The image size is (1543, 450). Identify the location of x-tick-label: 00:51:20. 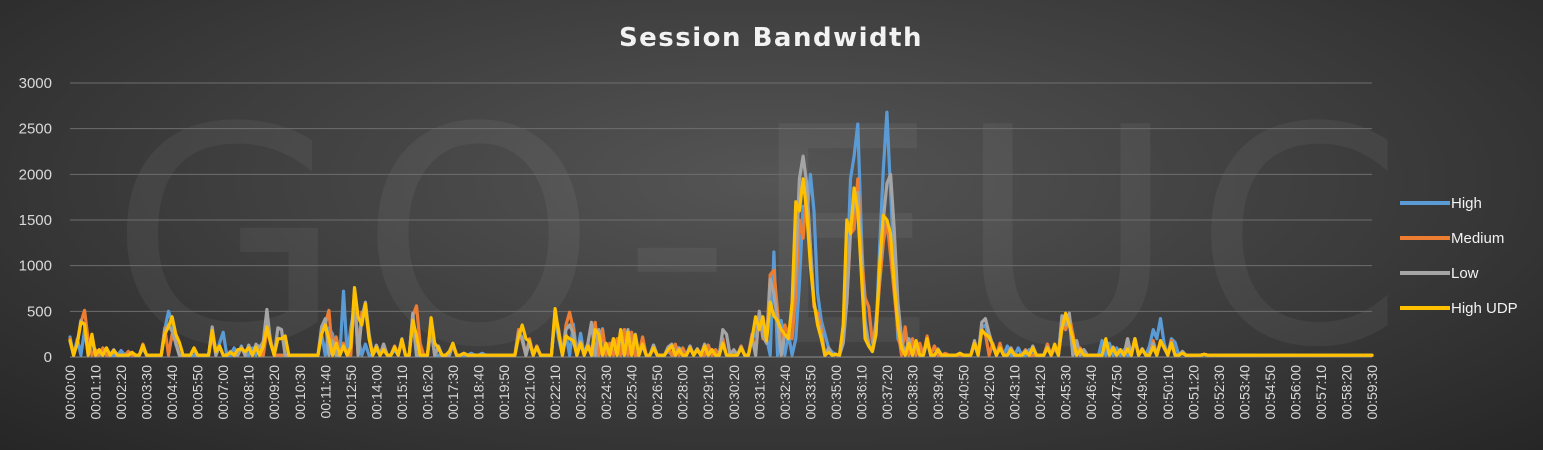
(1193, 392).